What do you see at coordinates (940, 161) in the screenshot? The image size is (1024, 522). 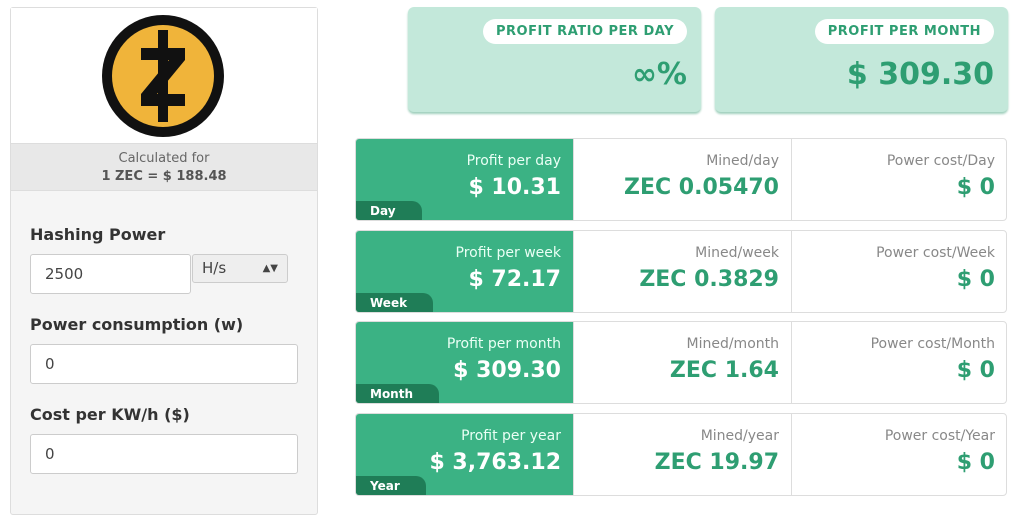 I see `power-label: Power cost/Day` at bounding box center [940, 161].